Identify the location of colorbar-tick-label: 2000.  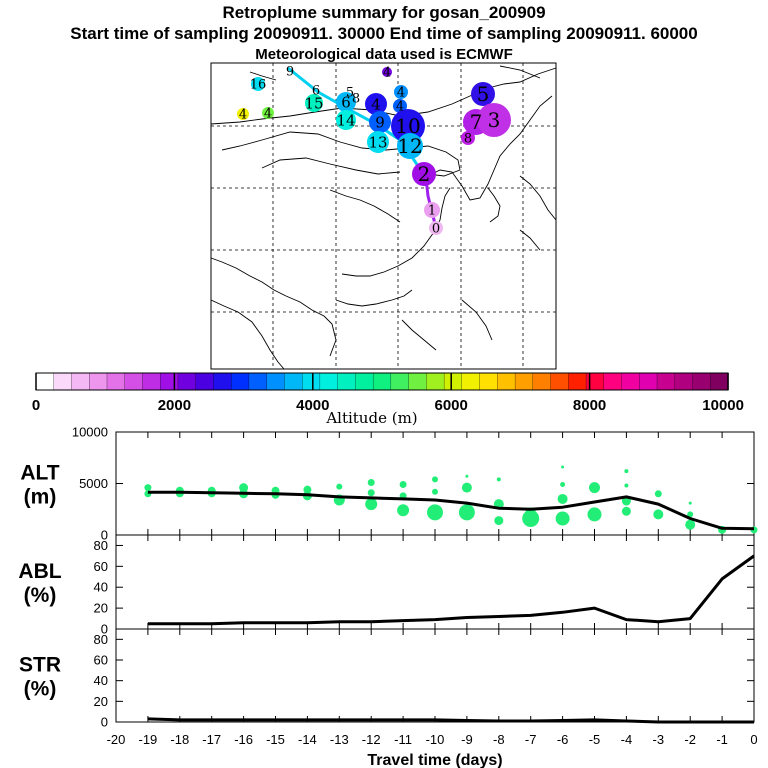
(174, 405).